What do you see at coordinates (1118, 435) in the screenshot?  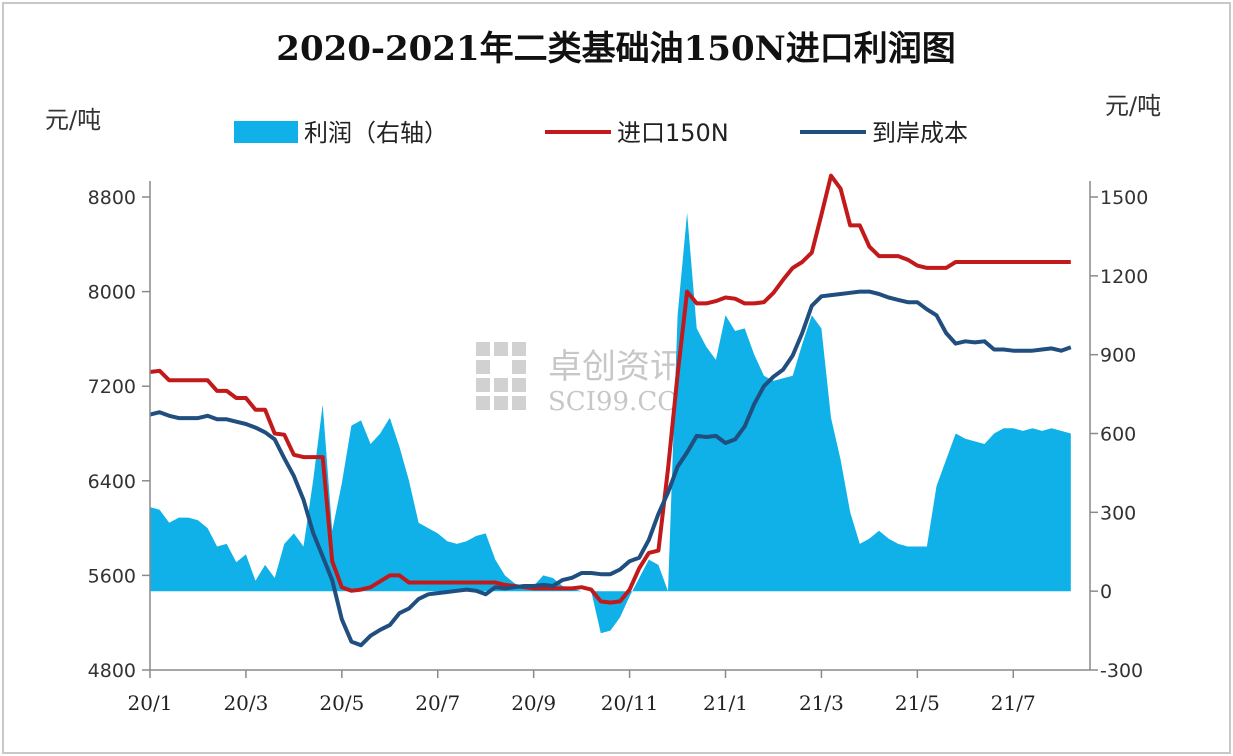 I see `right-tick-label: 600` at bounding box center [1118, 435].